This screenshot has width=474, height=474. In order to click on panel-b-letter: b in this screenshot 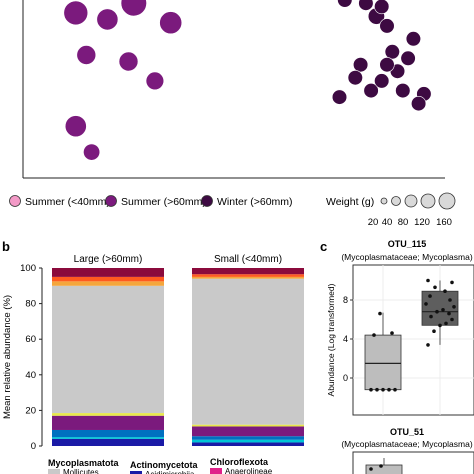, I will do `click(6, 246)`.